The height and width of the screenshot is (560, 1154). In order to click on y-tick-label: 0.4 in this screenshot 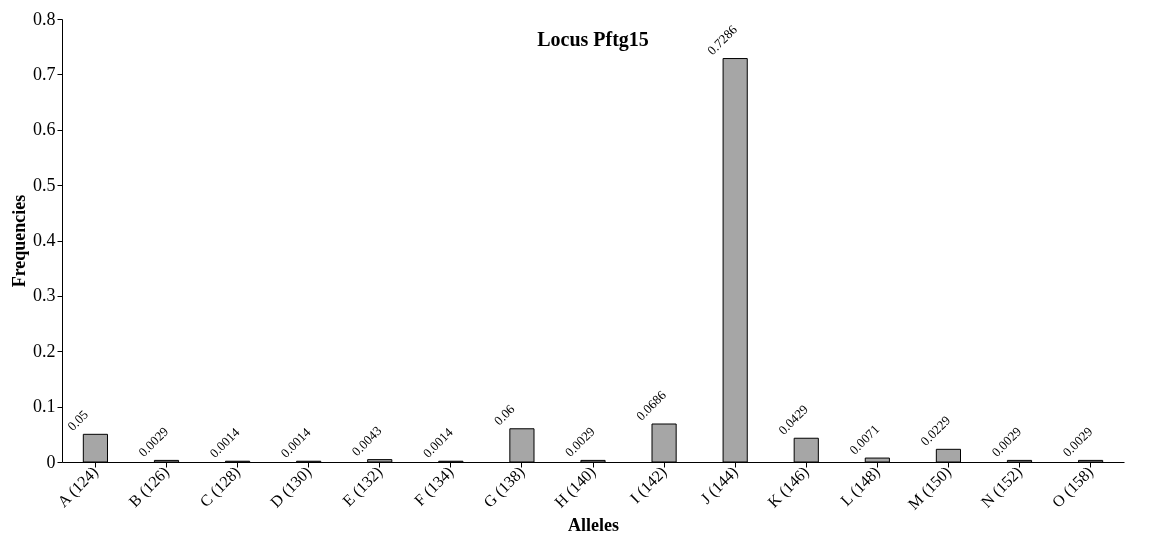, I will do `click(44, 240)`.